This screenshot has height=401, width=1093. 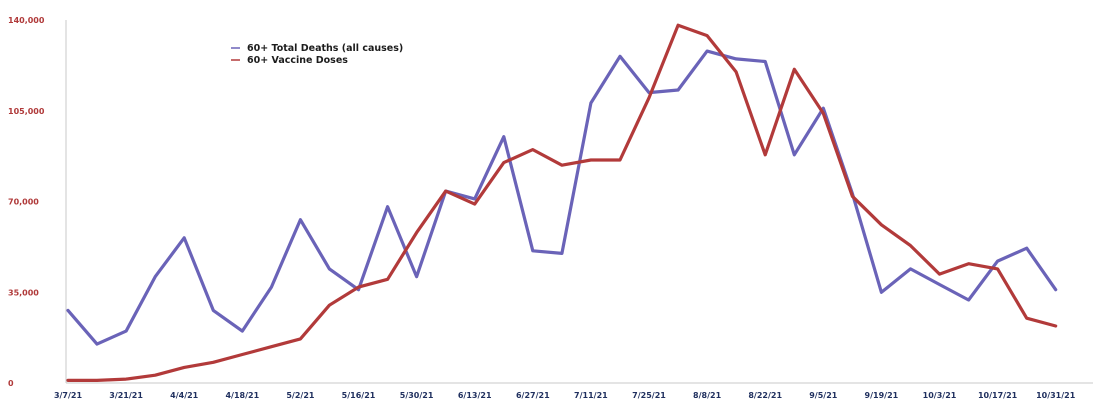 What do you see at coordinates (591, 395) in the screenshot?
I see `x-tick-label: 7/11/21` at bounding box center [591, 395].